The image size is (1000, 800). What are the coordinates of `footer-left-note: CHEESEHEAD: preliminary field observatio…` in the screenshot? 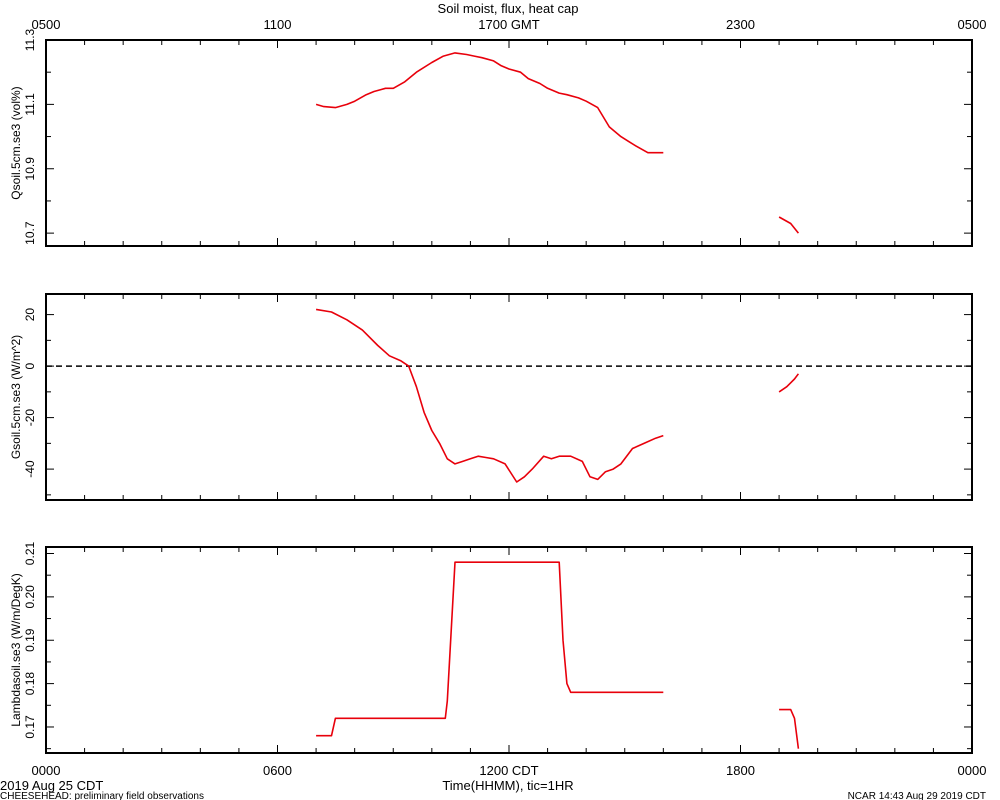 It's located at (102, 795).